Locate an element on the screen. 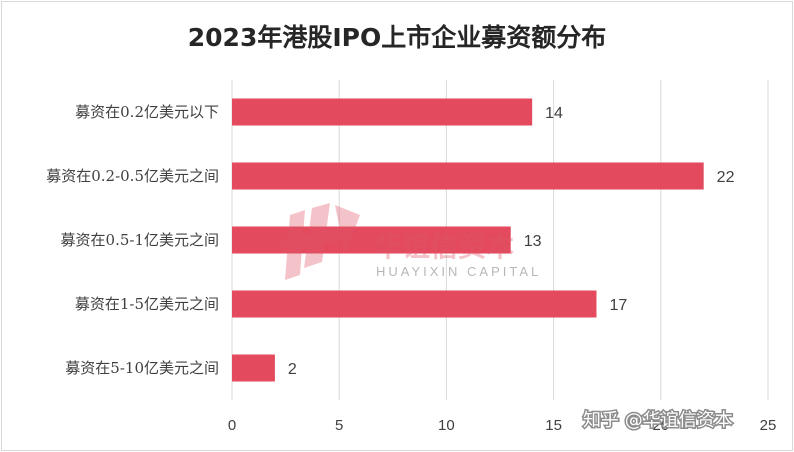  x-tick-label: 20 is located at coordinates (660, 425).